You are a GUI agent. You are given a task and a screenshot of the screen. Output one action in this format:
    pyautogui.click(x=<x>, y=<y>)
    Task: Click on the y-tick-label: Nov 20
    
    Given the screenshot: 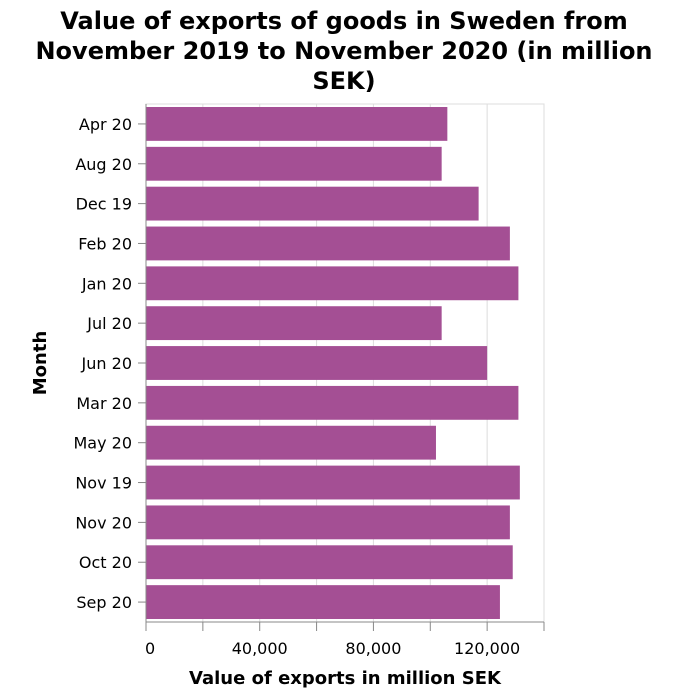 What is the action you would take?
    pyautogui.click(x=103, y=522)
    